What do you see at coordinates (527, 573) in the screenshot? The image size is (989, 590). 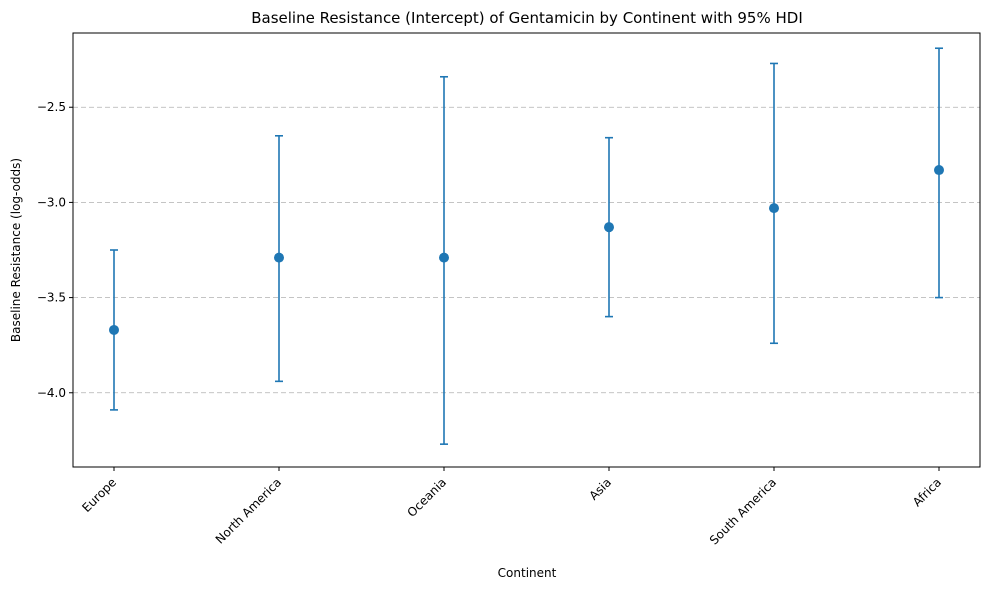 I see `x-axis-label: Continent` at bounding box center [527, 573].